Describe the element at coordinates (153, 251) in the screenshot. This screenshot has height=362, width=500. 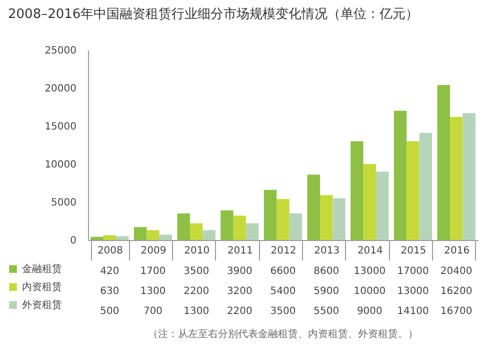
I see `x-tick-label: 2009` at that location.